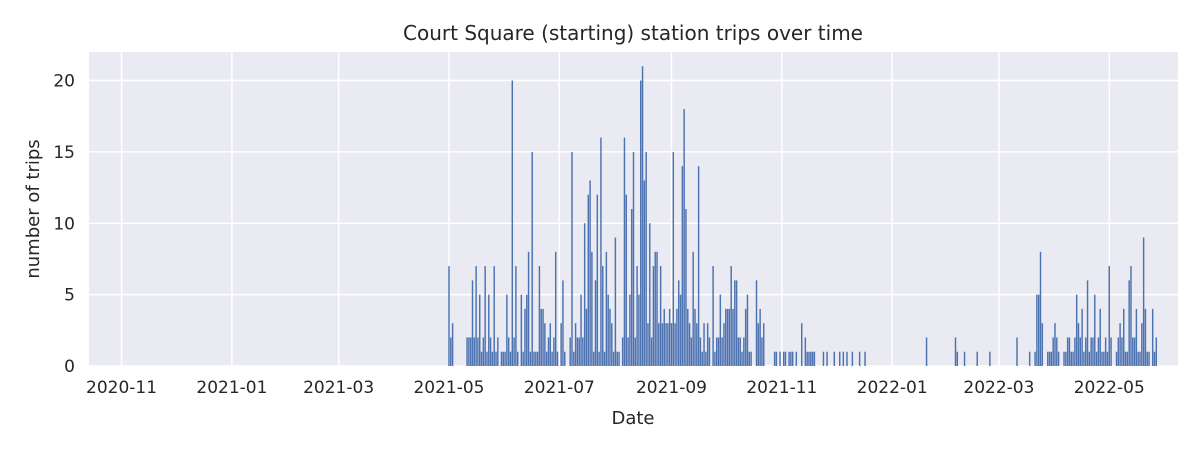  What do you see at coordinates (64, 224) in the screenshot?
I see `y-tick-label: 10` at bounding box center [64, 224].